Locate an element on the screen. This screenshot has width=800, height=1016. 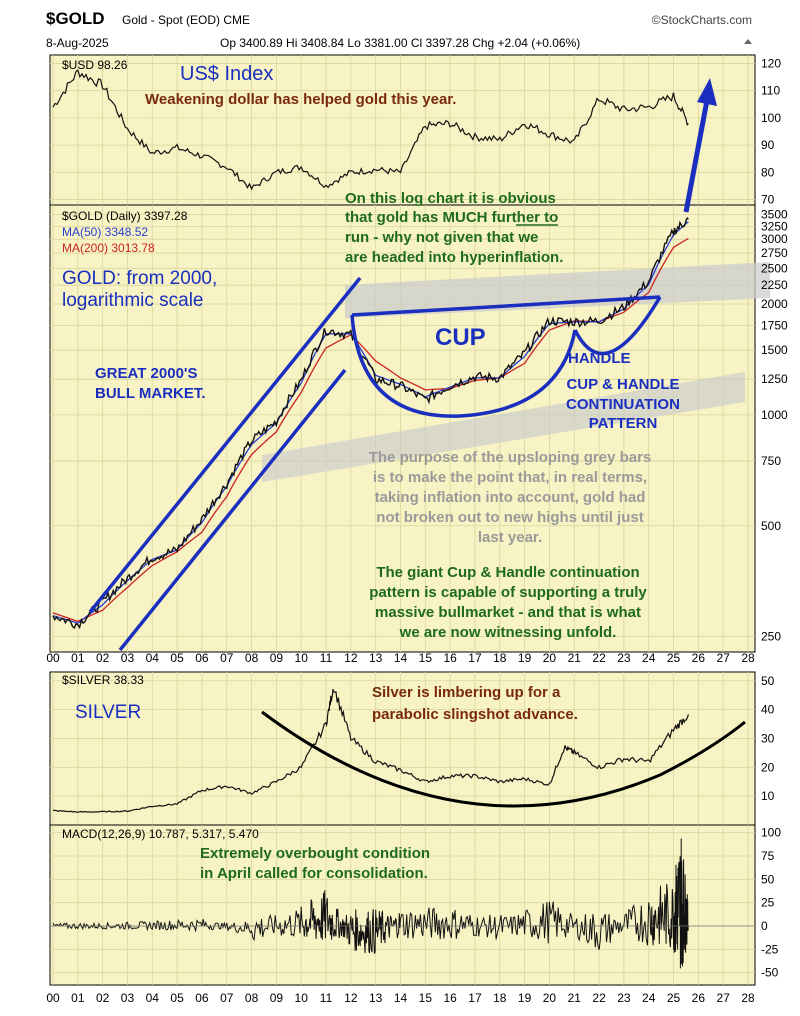
green-note-line: we are now witnessing unfold. is located at coordinates (508, 632).